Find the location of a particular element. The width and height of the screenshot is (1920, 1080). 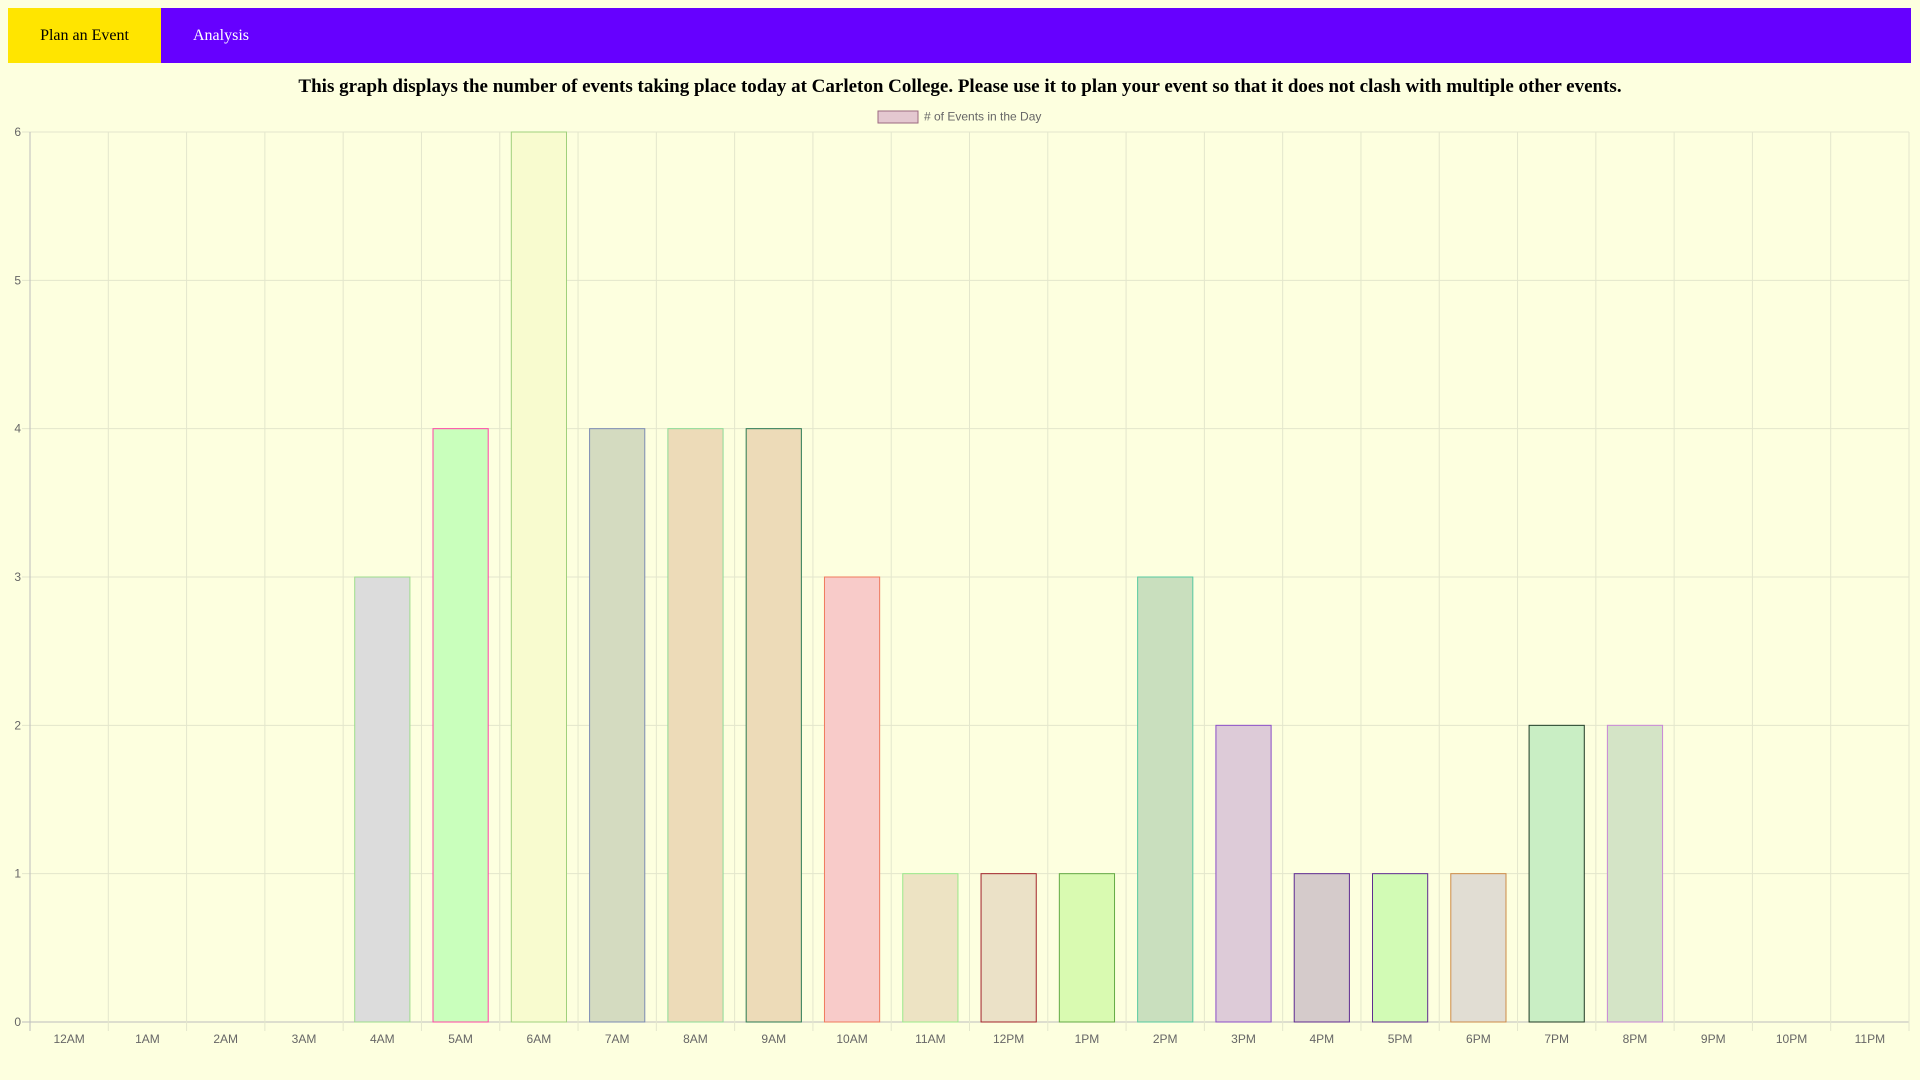

x-tick-label: 1AM is located at coordinates (147, 1039).